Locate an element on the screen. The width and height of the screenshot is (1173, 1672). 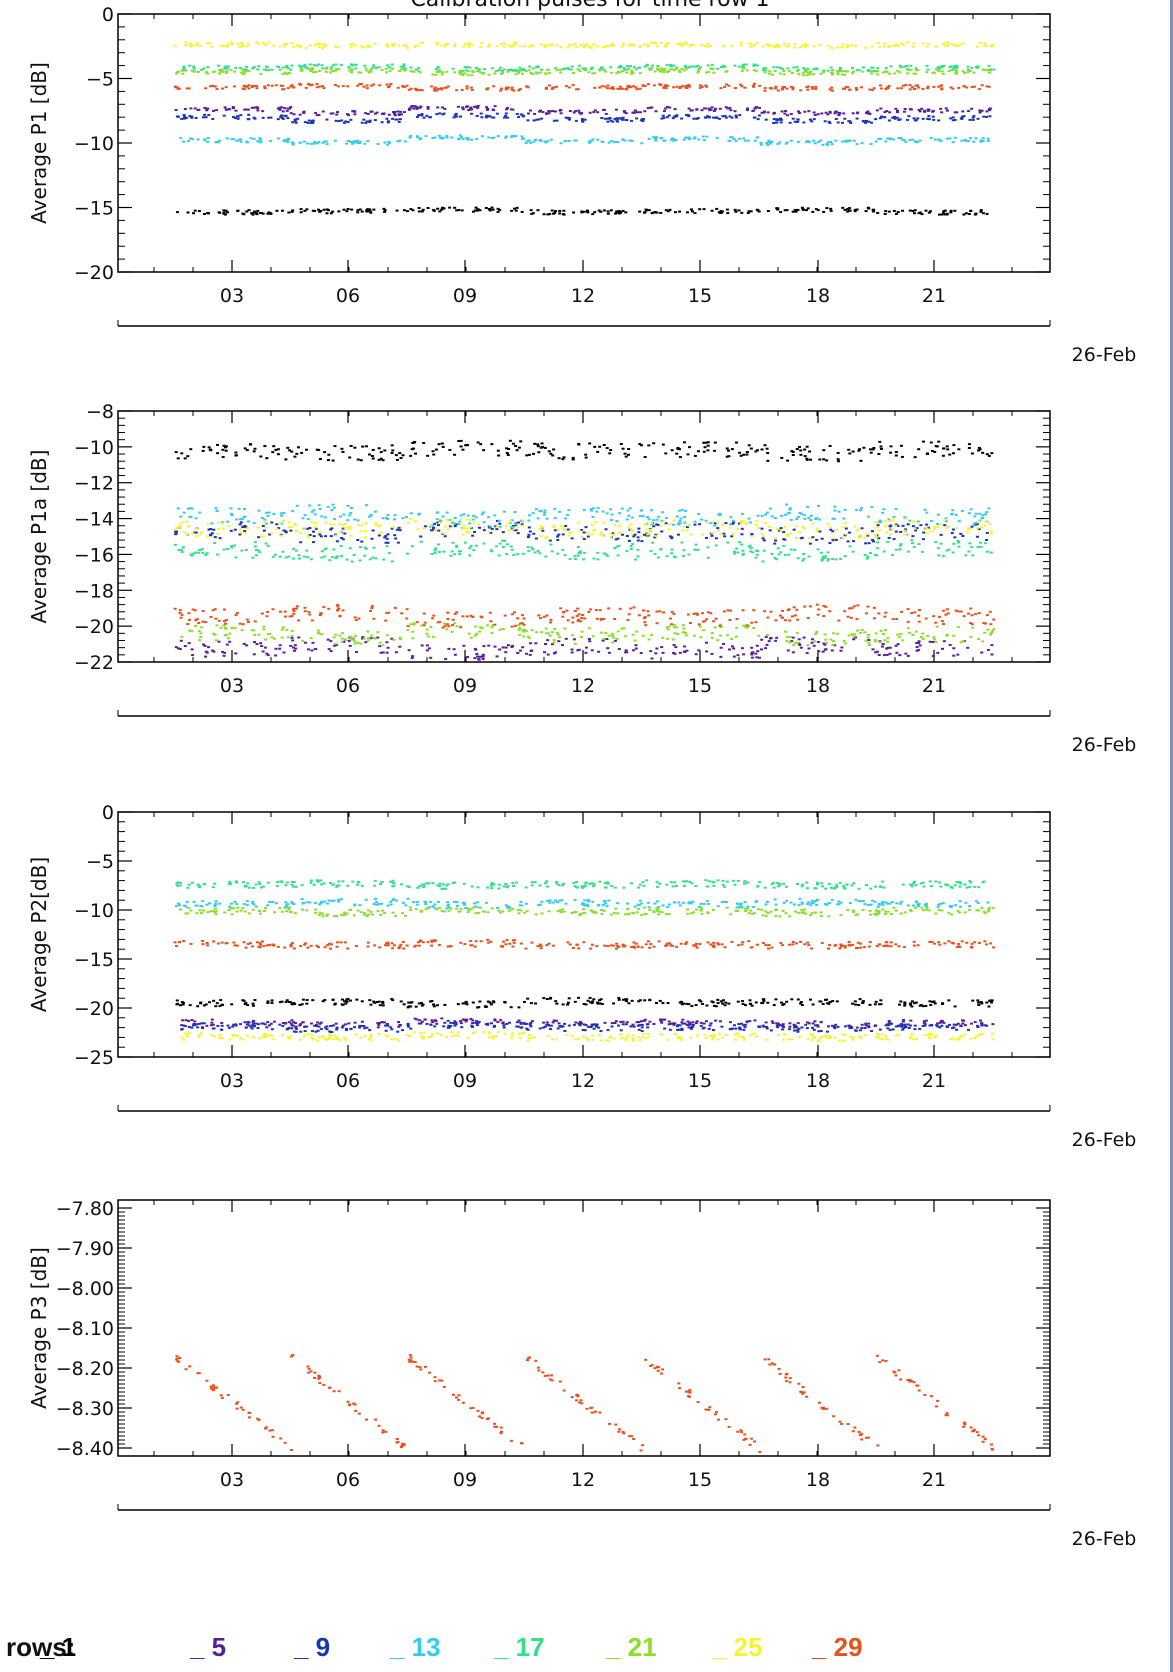
x-tick-label: 12 is located at coordinates (583, 1081).